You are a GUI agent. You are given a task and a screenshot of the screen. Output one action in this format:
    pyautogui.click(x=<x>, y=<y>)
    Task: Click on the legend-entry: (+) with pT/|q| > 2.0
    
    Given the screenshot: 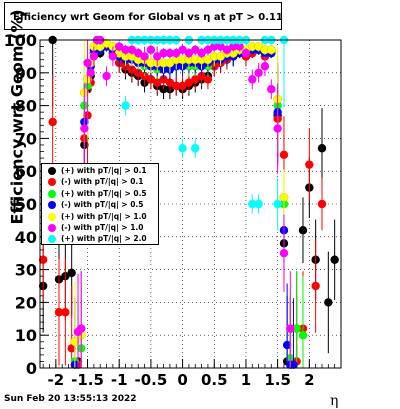 What is the action you would take?
    pyautogui.click(x=100, y=239)
    